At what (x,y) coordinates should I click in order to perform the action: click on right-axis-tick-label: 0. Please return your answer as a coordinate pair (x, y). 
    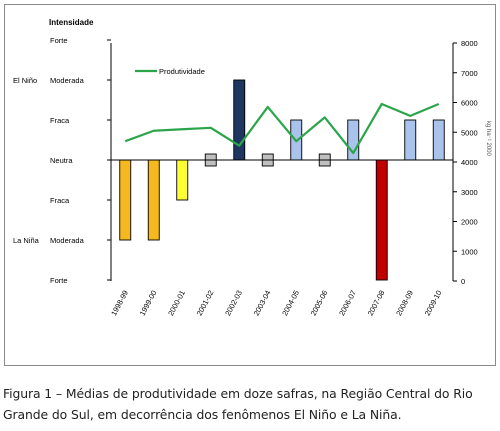
    Looking at the image, I should click on (463, 281).